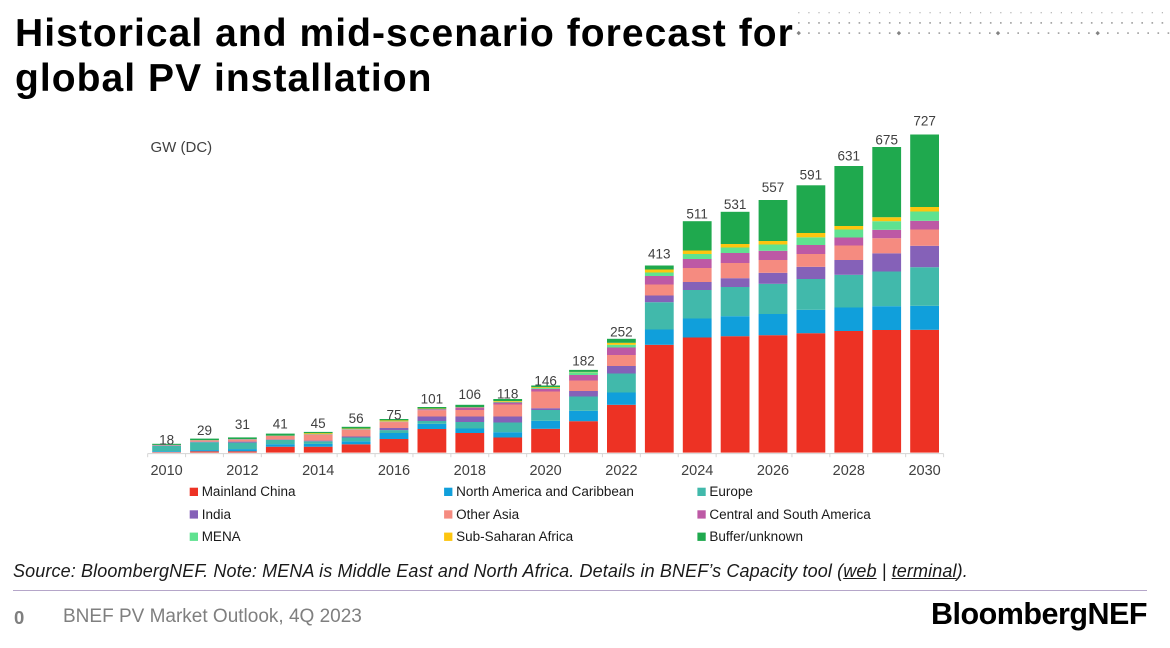  Describe the element at coordinates (545, 471) in the screenshot. I see `svg-text: 2020` at that location.